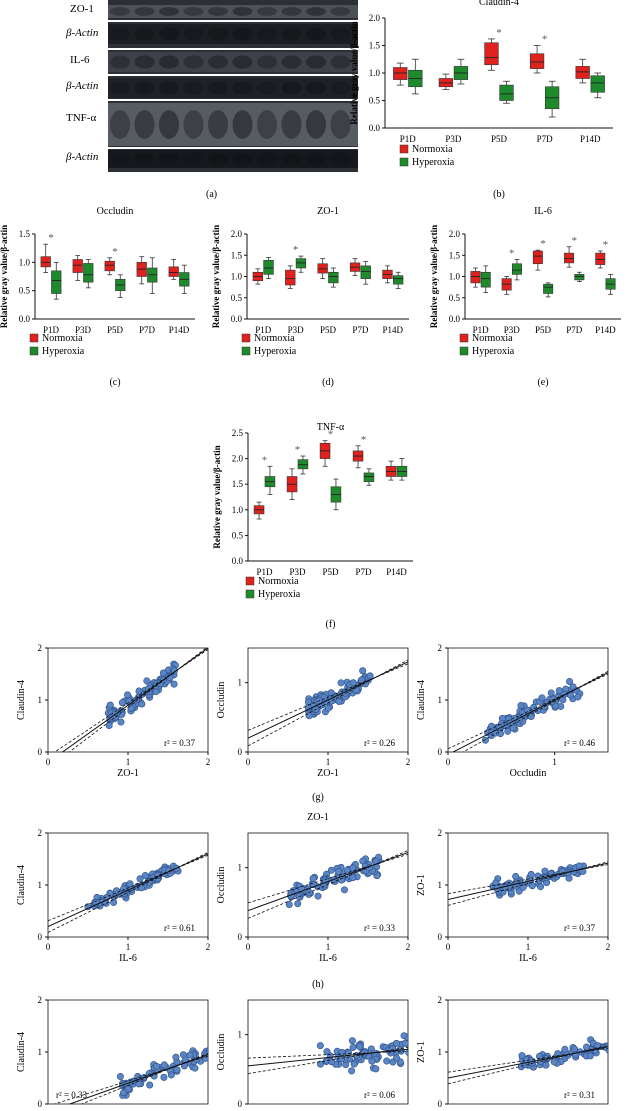  I want to click on y-axis-label: Relative gray value/β-actin, so click(217, 496).